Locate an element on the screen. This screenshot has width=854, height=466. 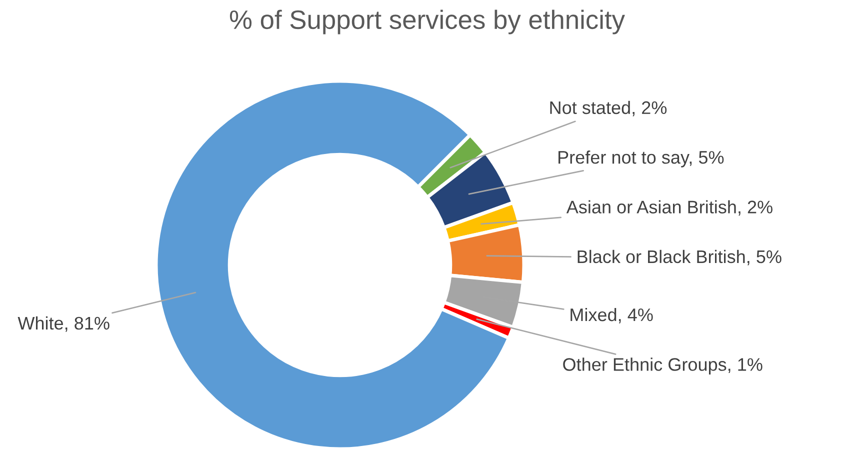
slice-label: Not stated, 2% is located at coordinates (608, 108).